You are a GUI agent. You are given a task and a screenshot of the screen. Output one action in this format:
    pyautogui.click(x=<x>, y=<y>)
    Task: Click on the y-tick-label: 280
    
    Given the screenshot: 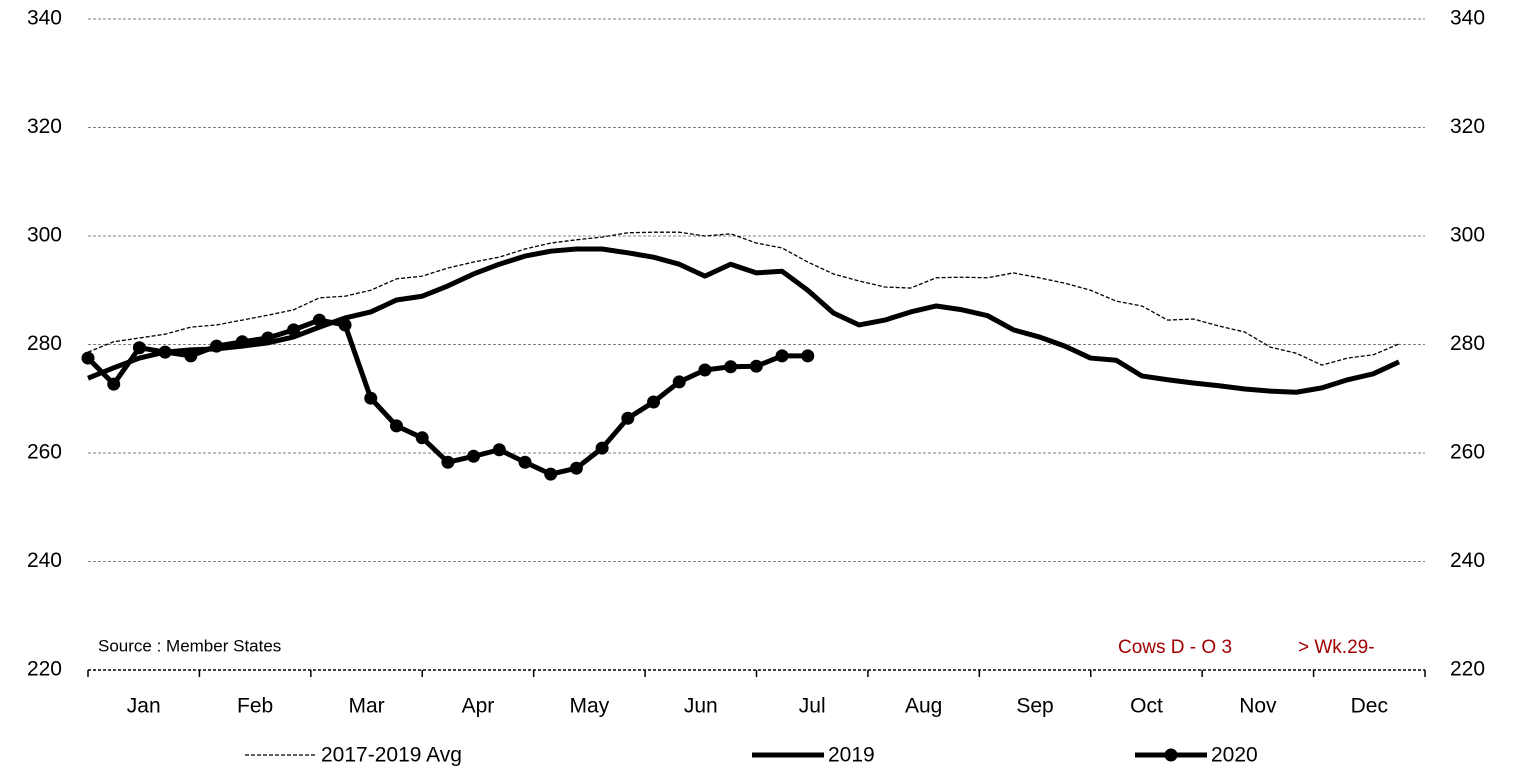 What is the action you would take?
    pyautogui.click(x=44, y=343)
    